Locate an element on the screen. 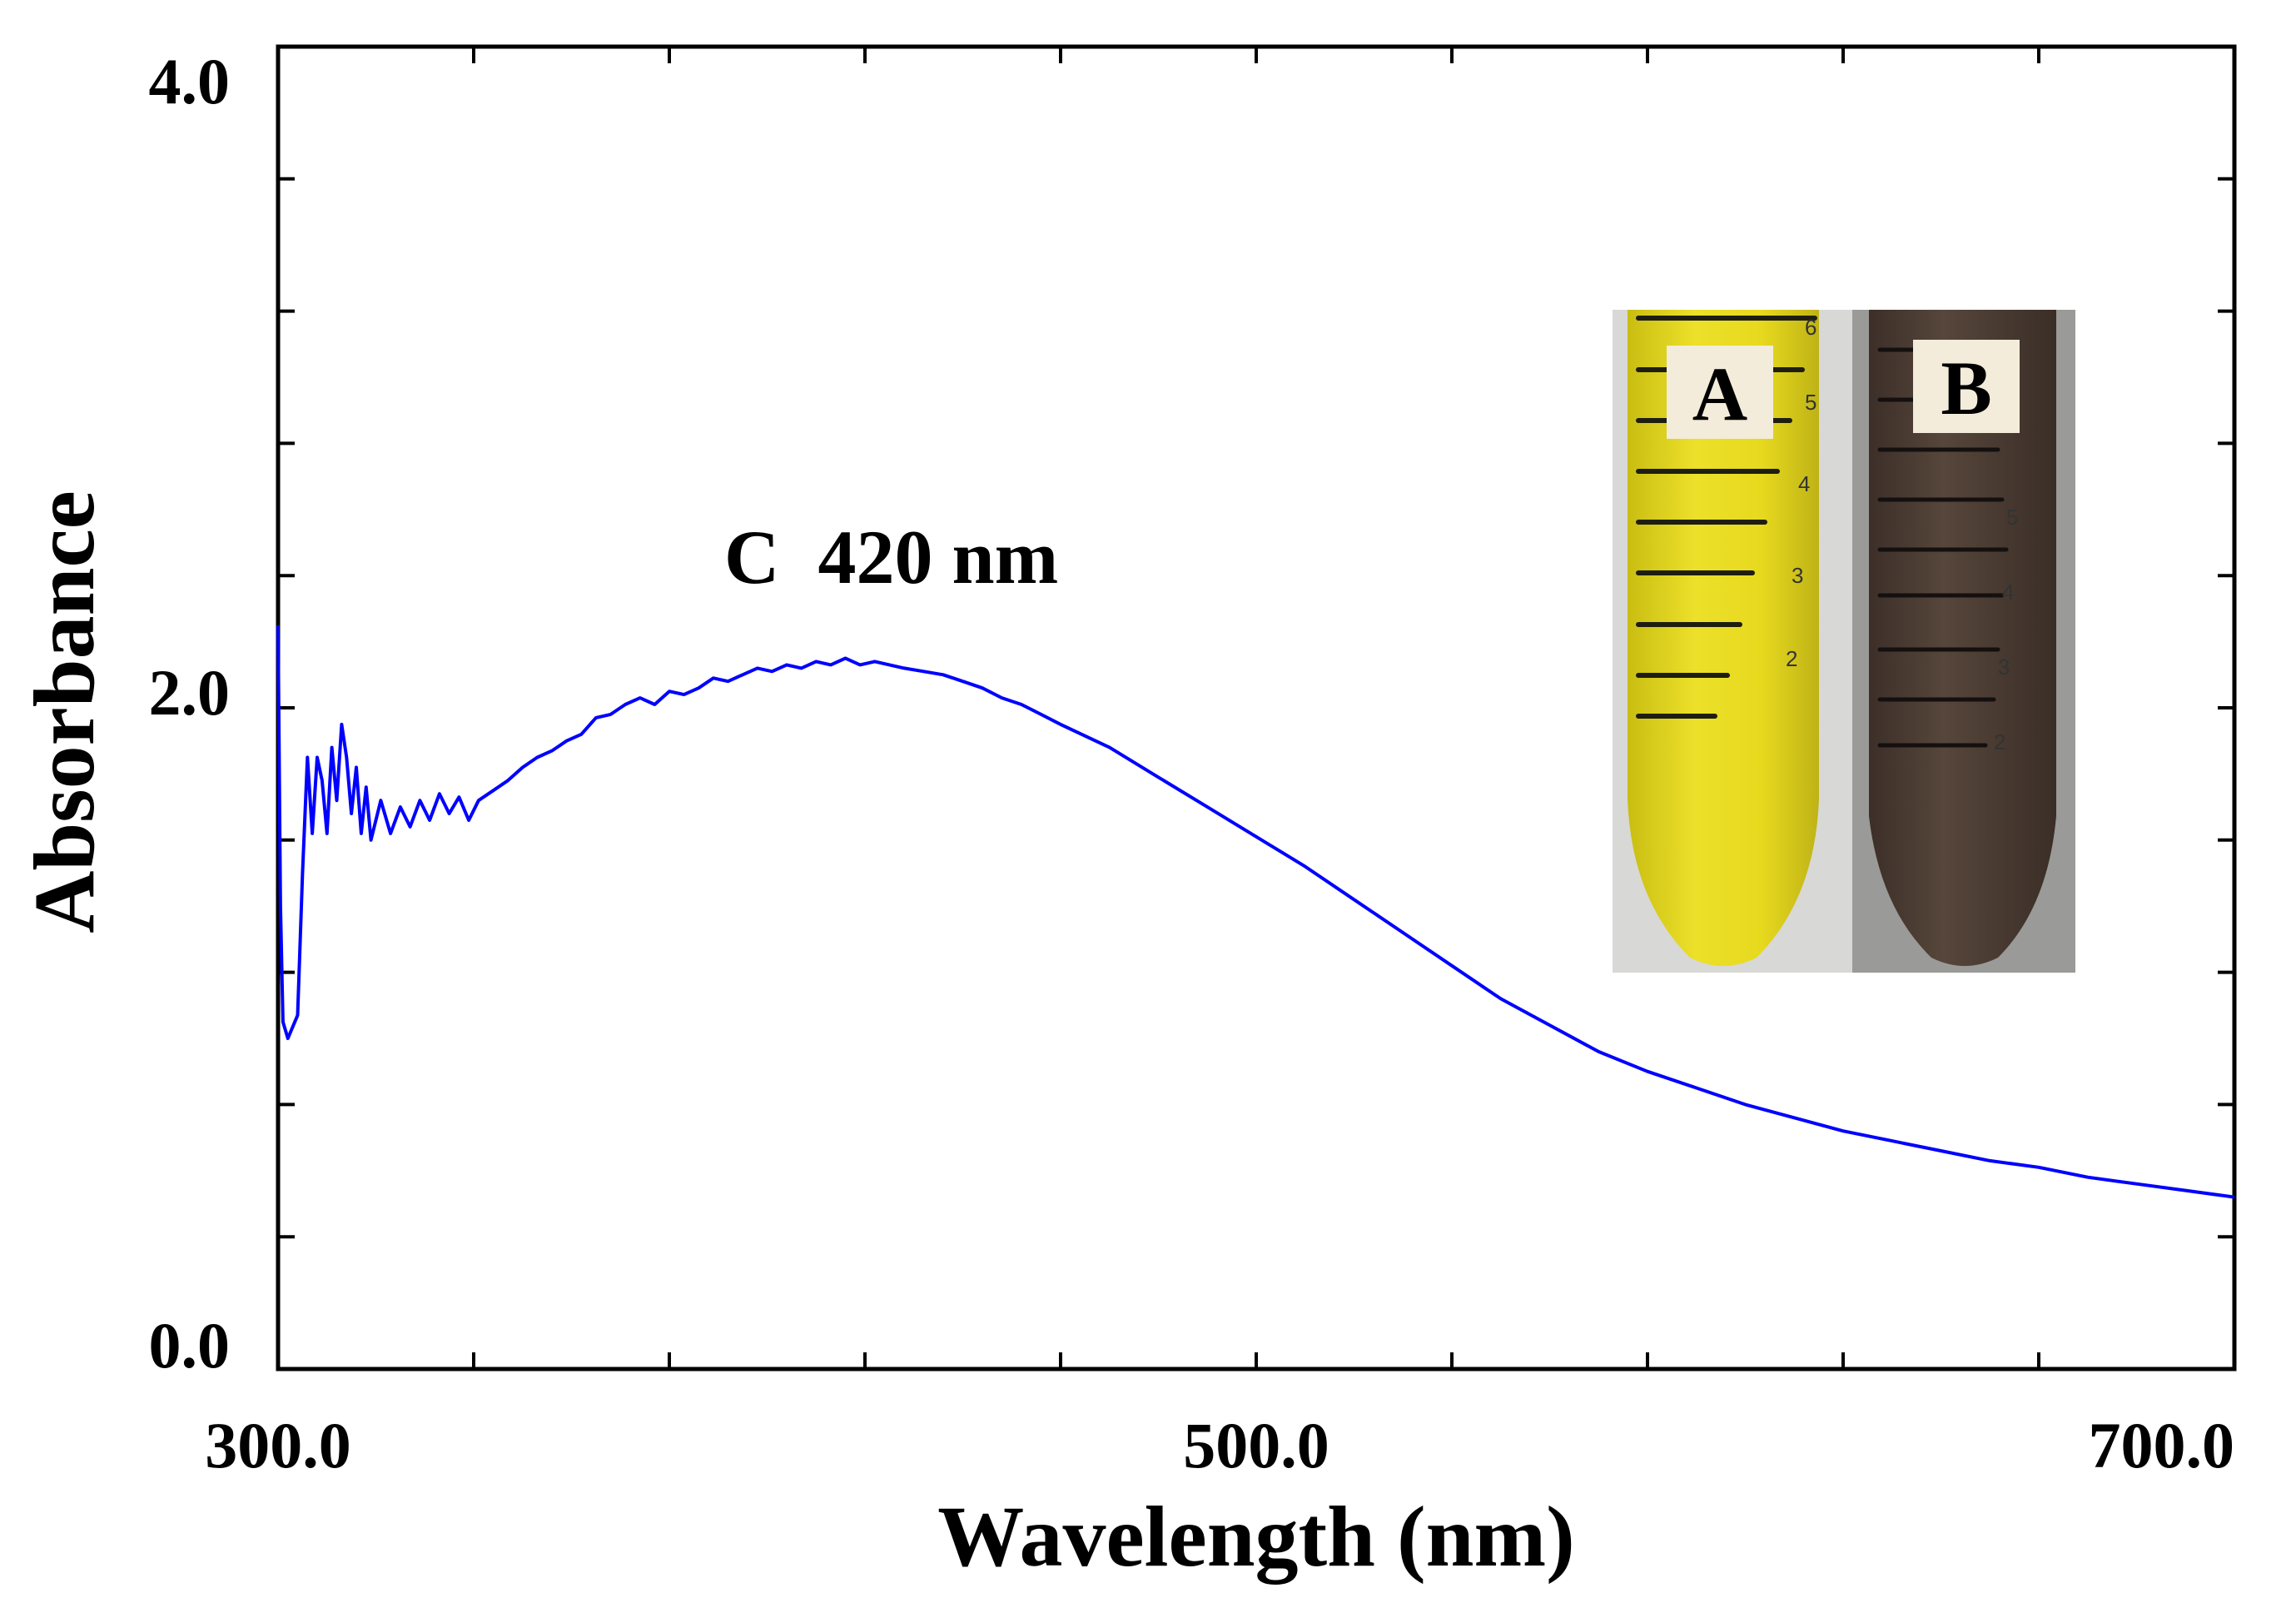 The image size is (2296, 1603). peak-annotation: C 420 nm is located at coordinates (891, 558).